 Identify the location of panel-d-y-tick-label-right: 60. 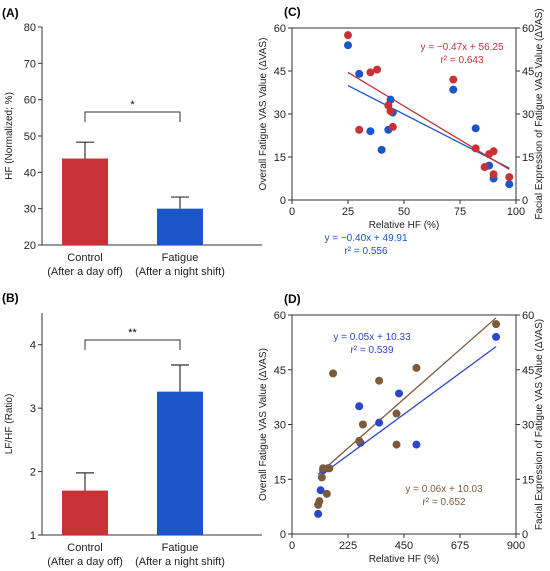
(528, 316).